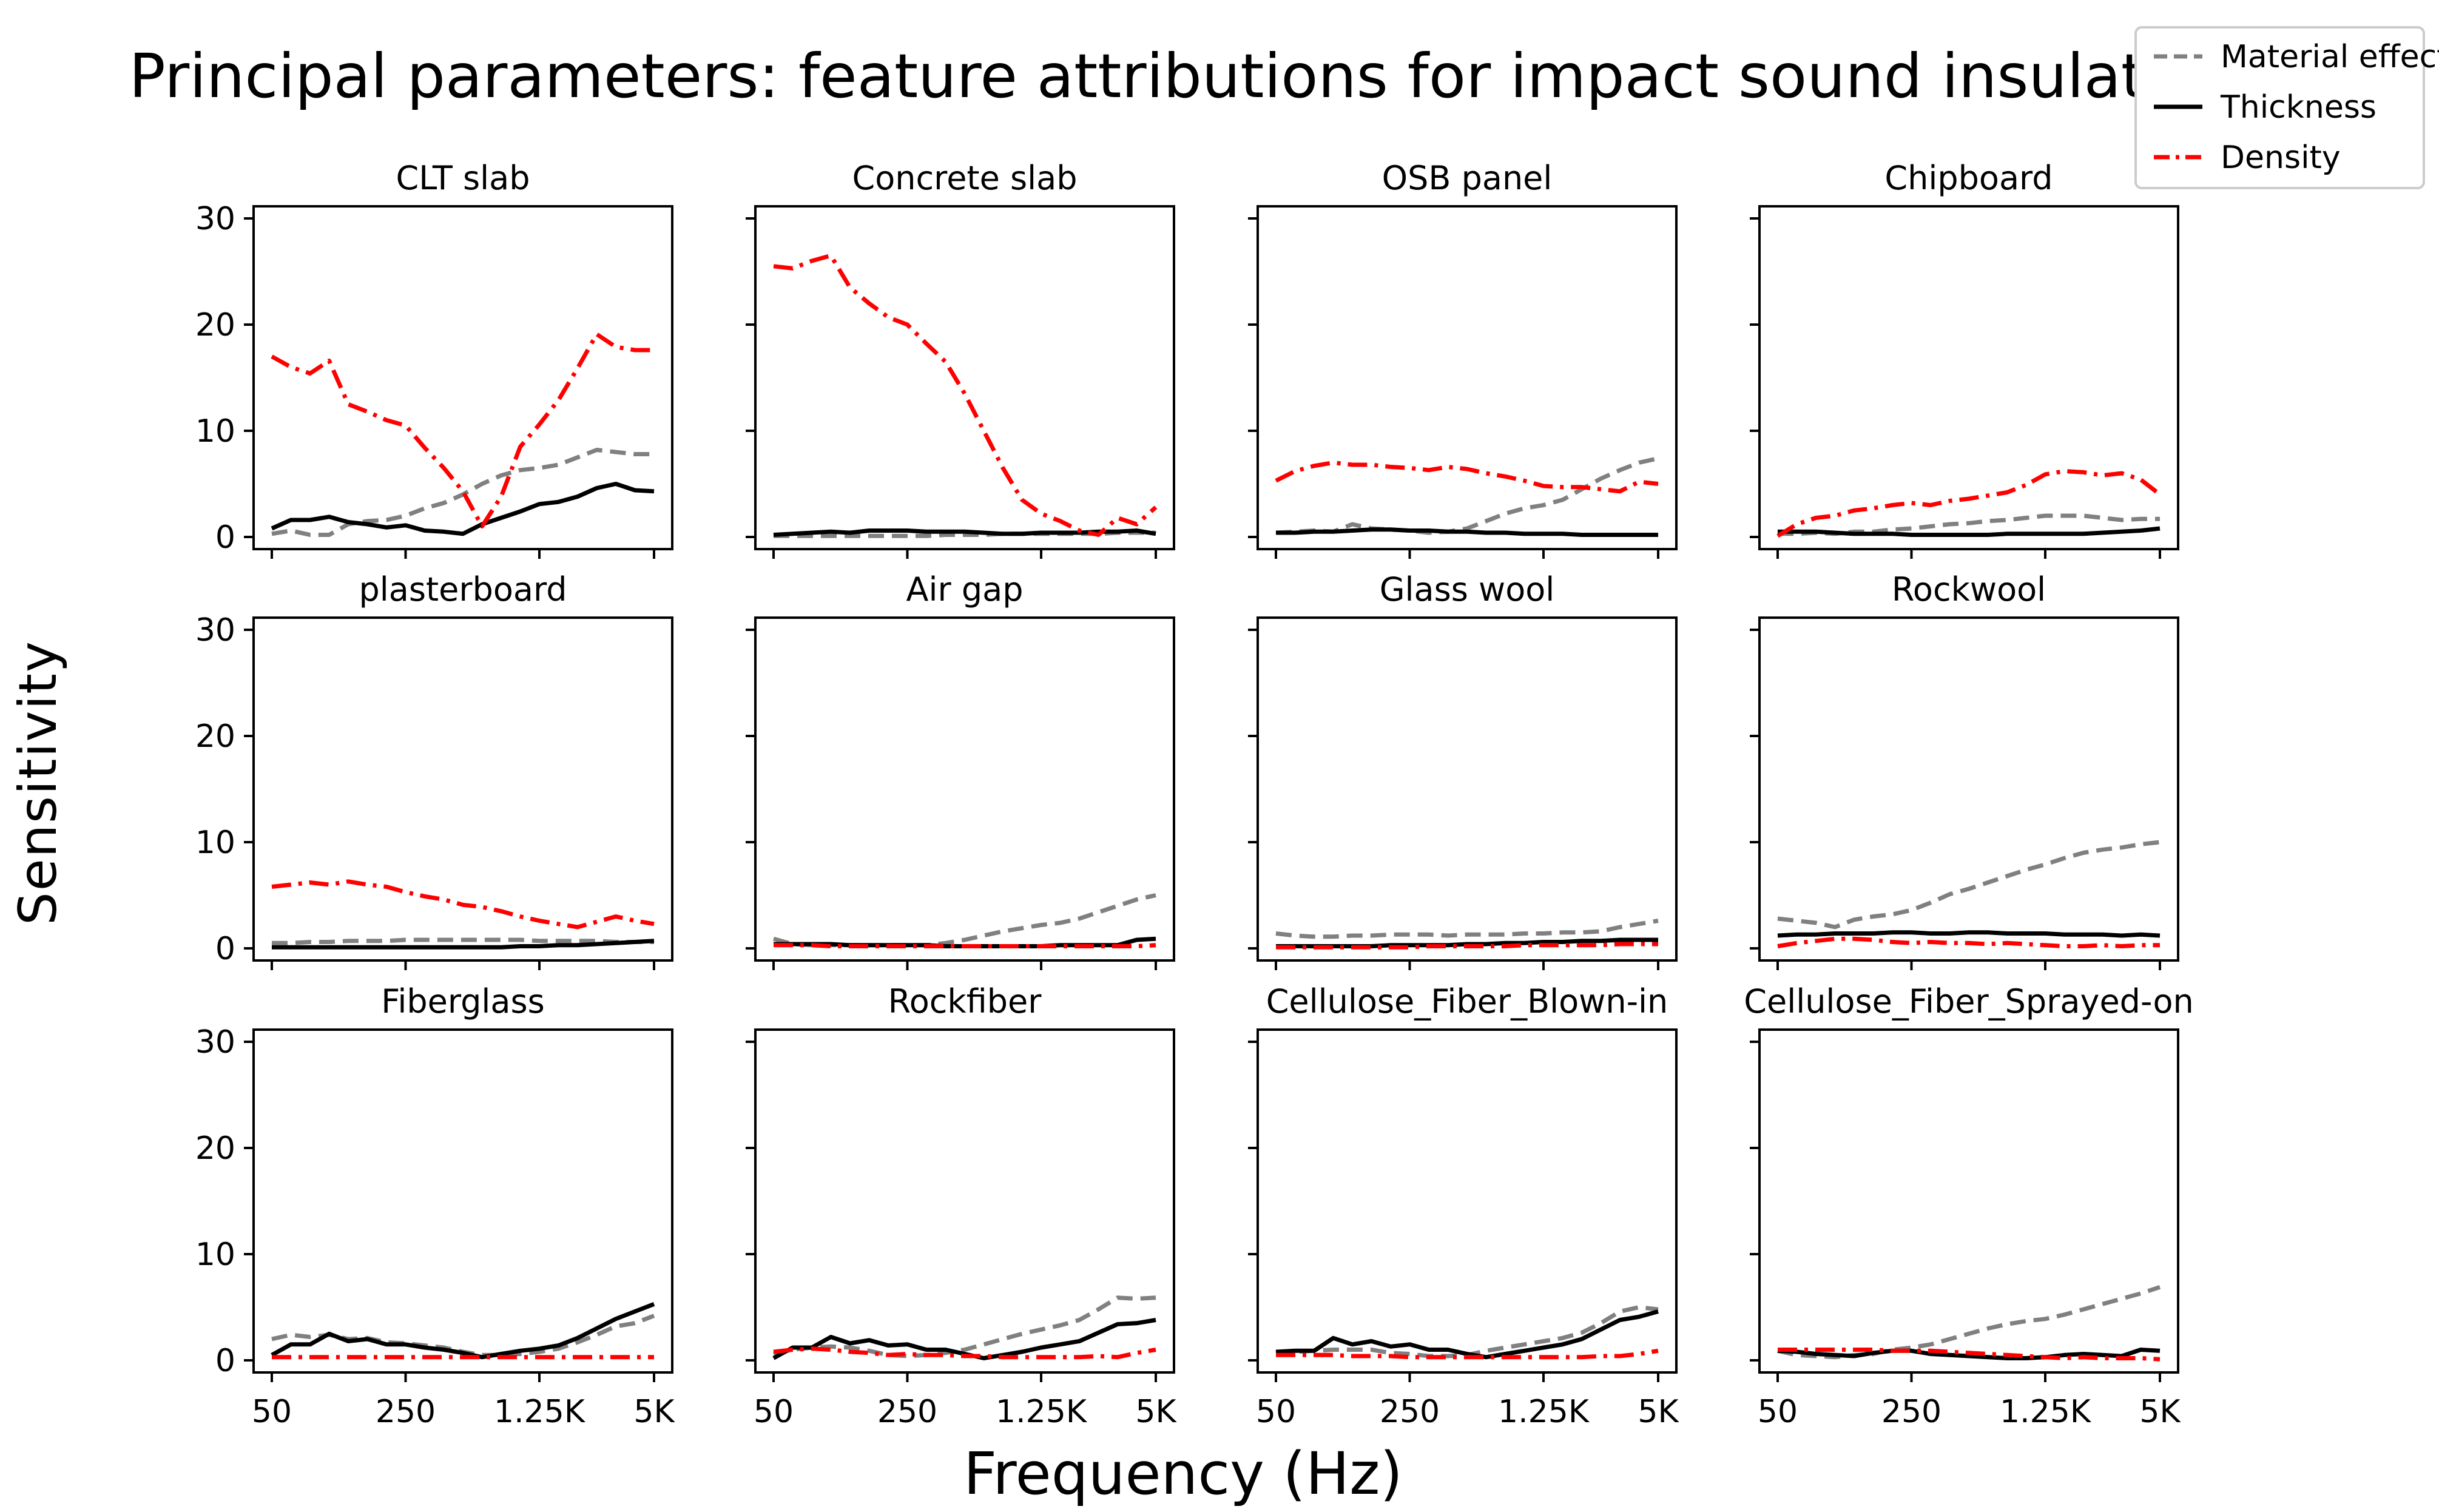  I want to click on panel-title: Fiberglass, so click(463, 1002).